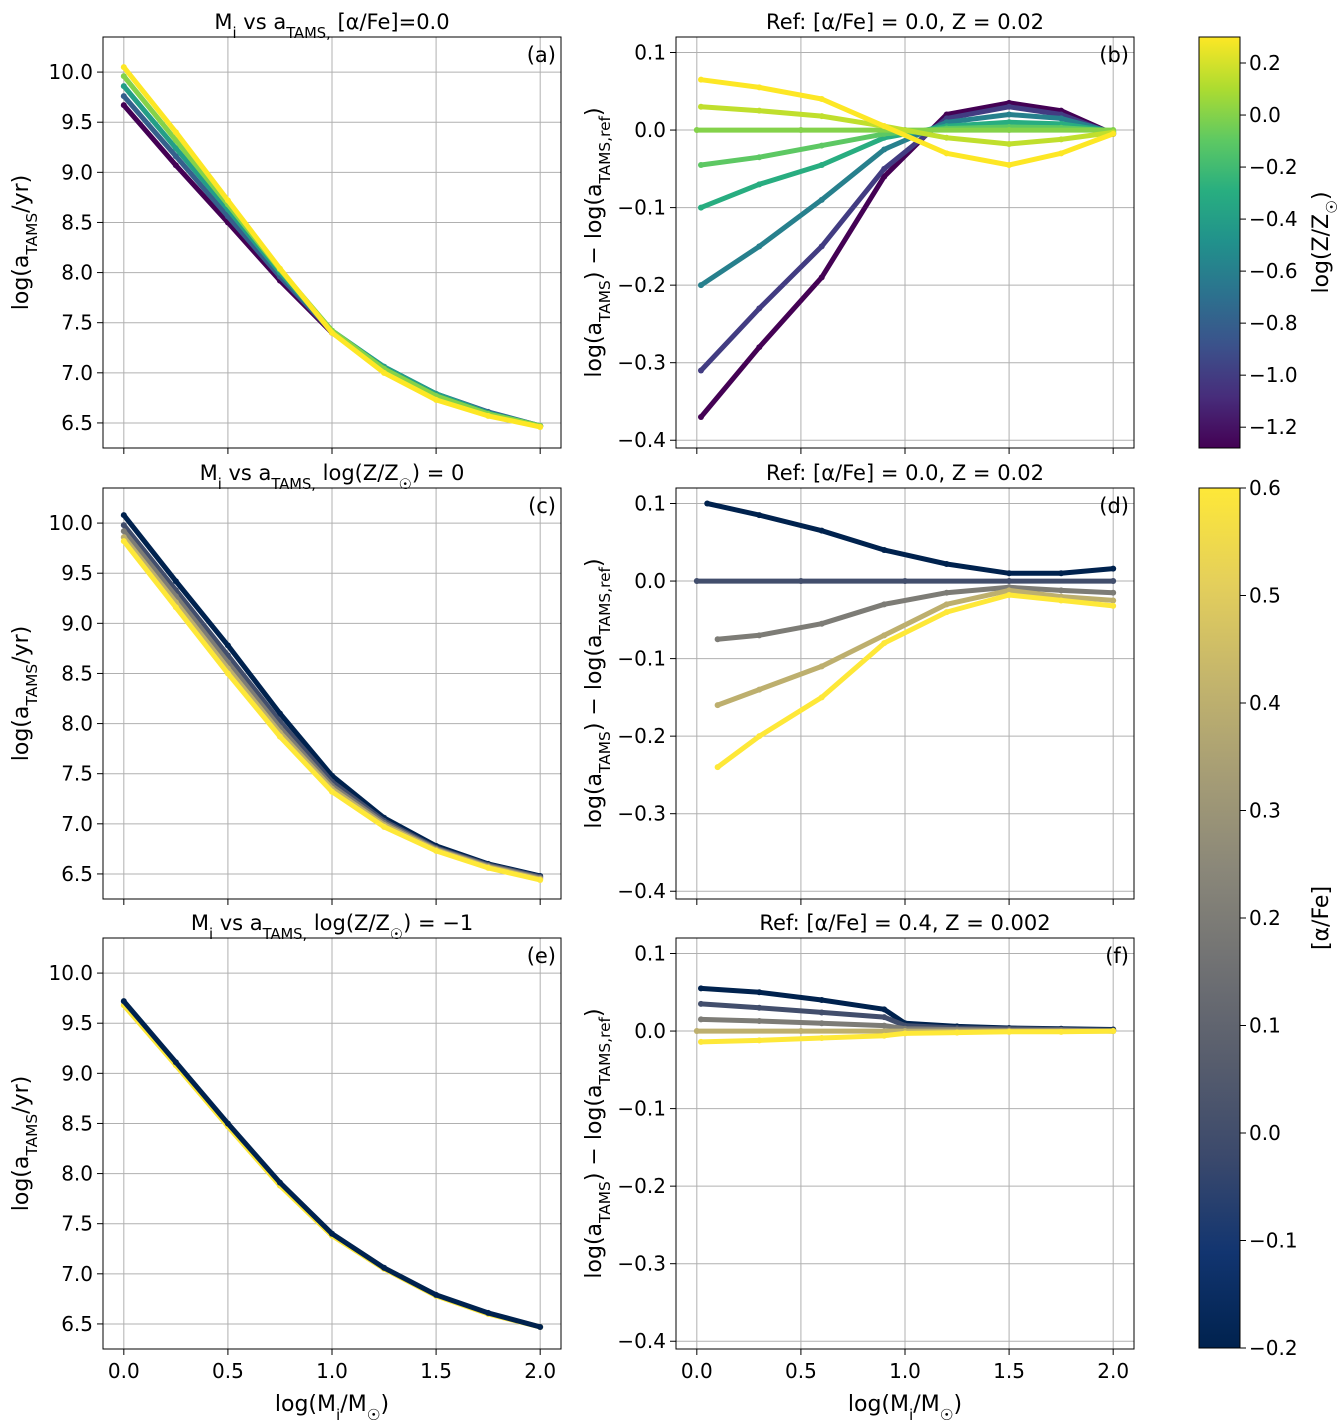 This screenshot has width=1344, height=1423. I want to click on colorbar-1: 0.2 0.0 −0.2 −0.4 −0.6 −0.8 −1.0 −1.2 log(Z/Z☉​), so click(1269, 242).